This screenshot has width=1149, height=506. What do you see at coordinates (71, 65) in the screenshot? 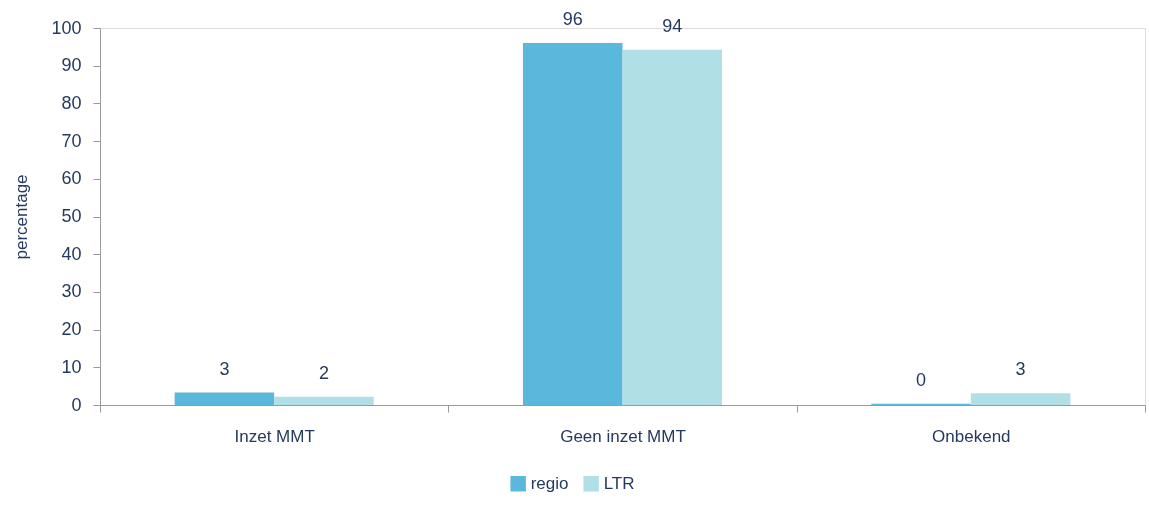
I see `y-tick-label: 90` at bounding box center [71, 65].